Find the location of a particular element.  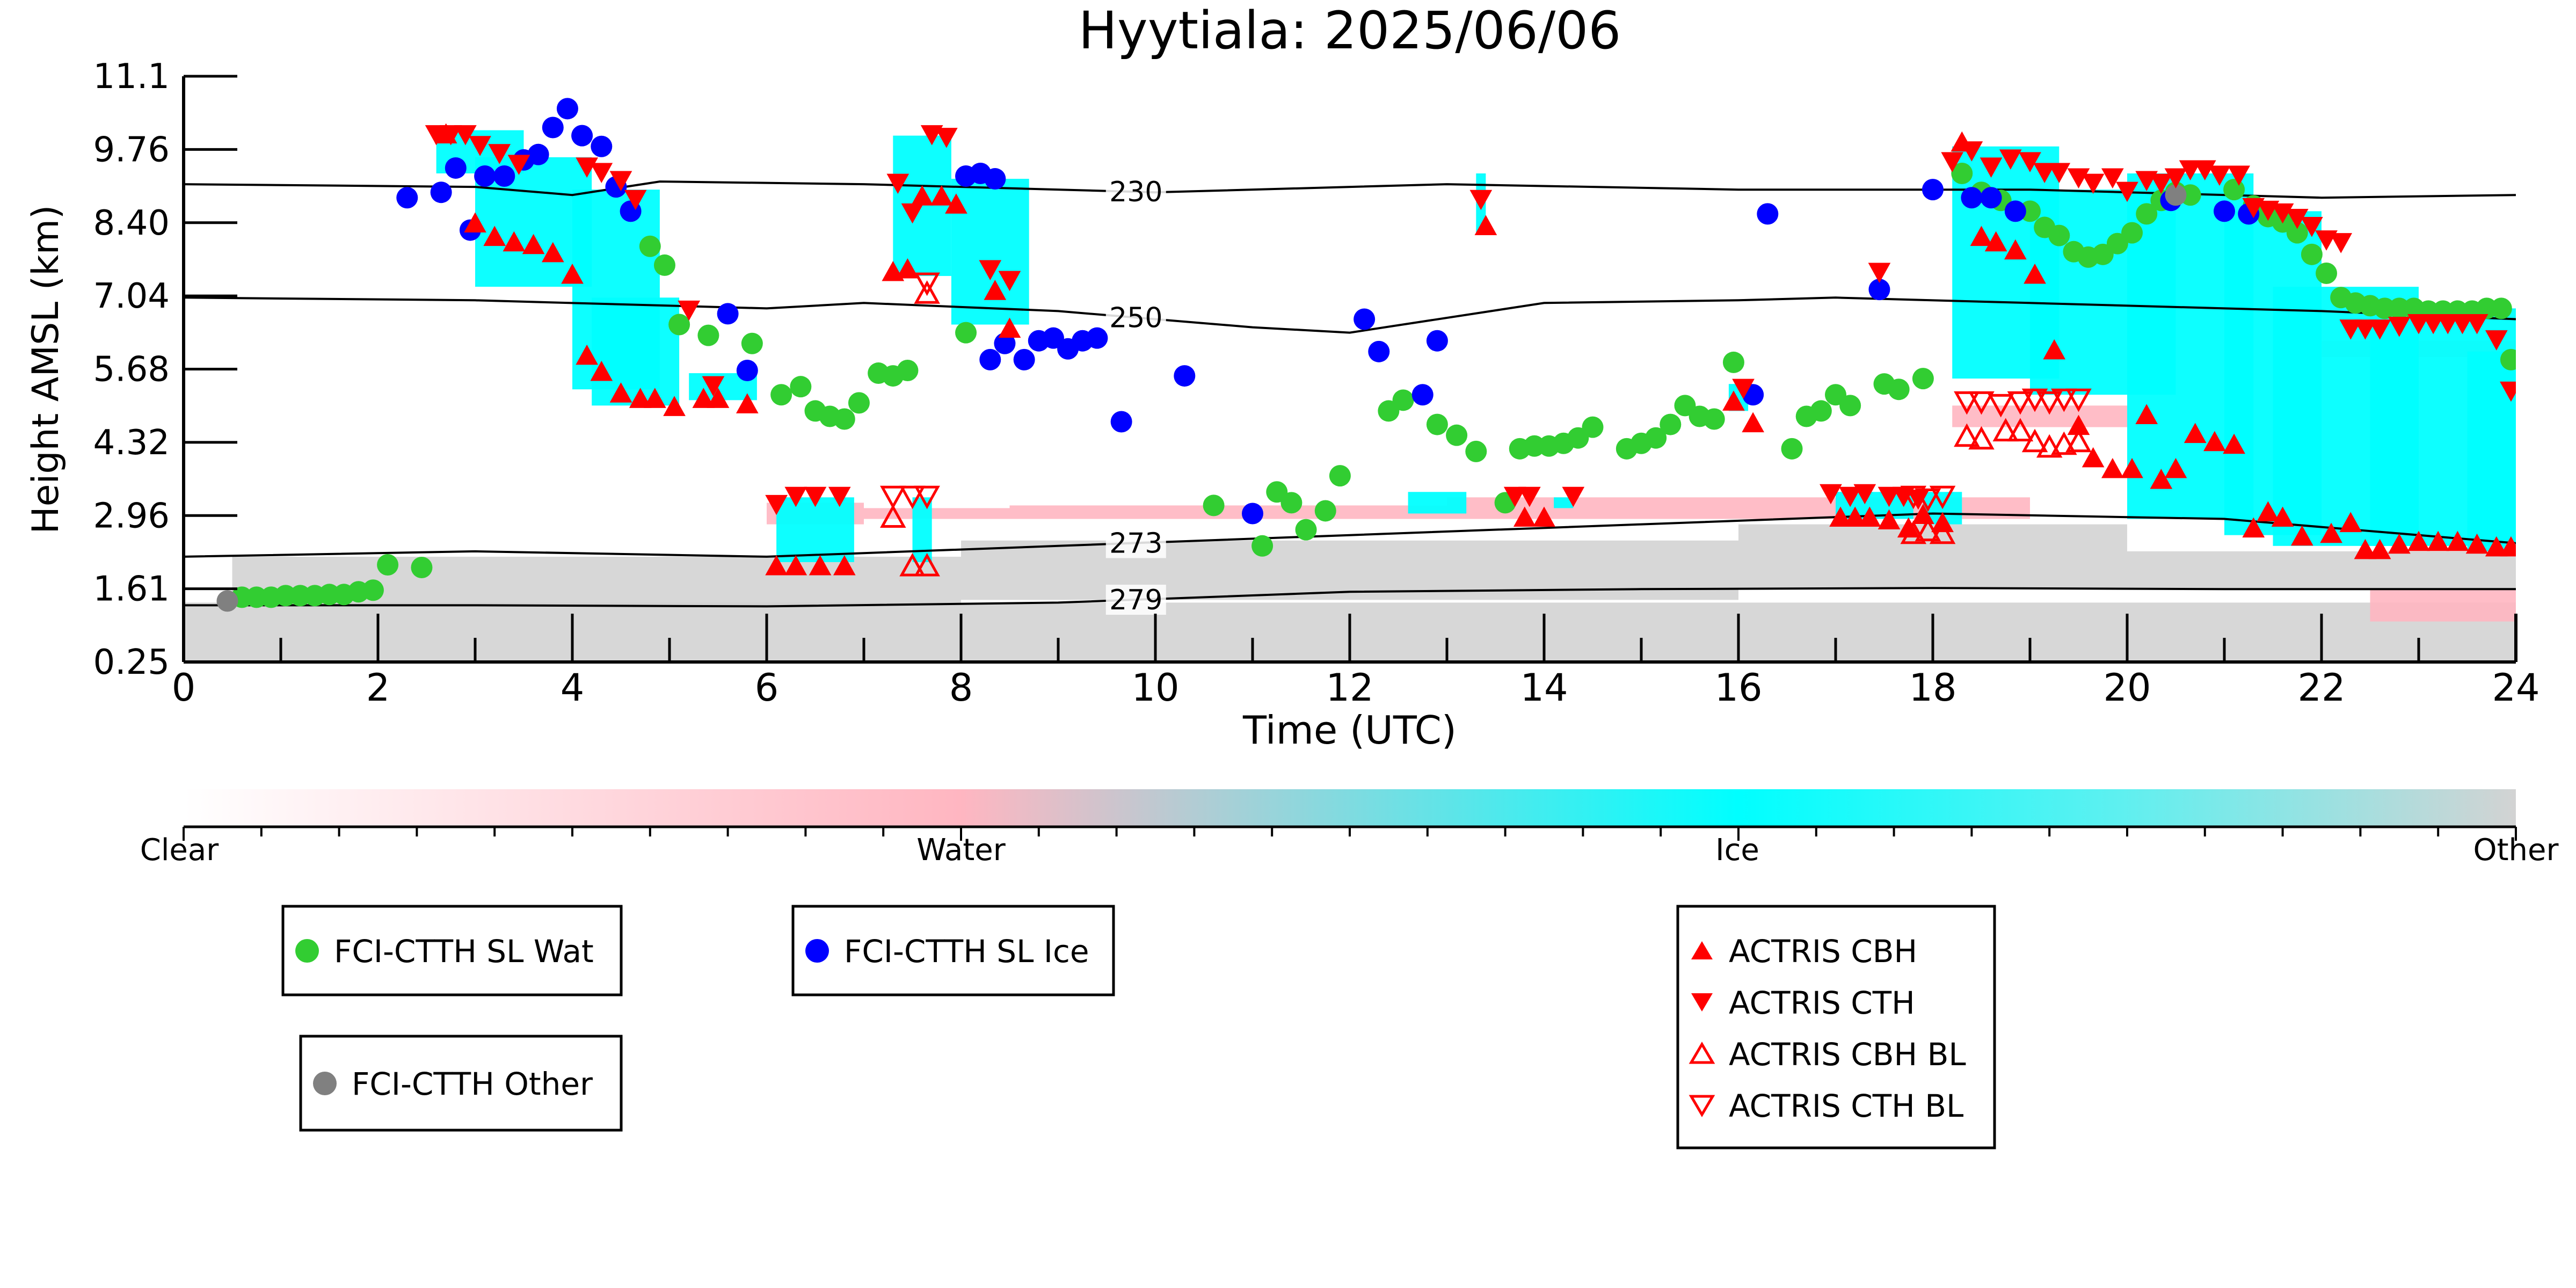

legend-marker-actris-cbh-bl is located at coordinates (1702, 1053).